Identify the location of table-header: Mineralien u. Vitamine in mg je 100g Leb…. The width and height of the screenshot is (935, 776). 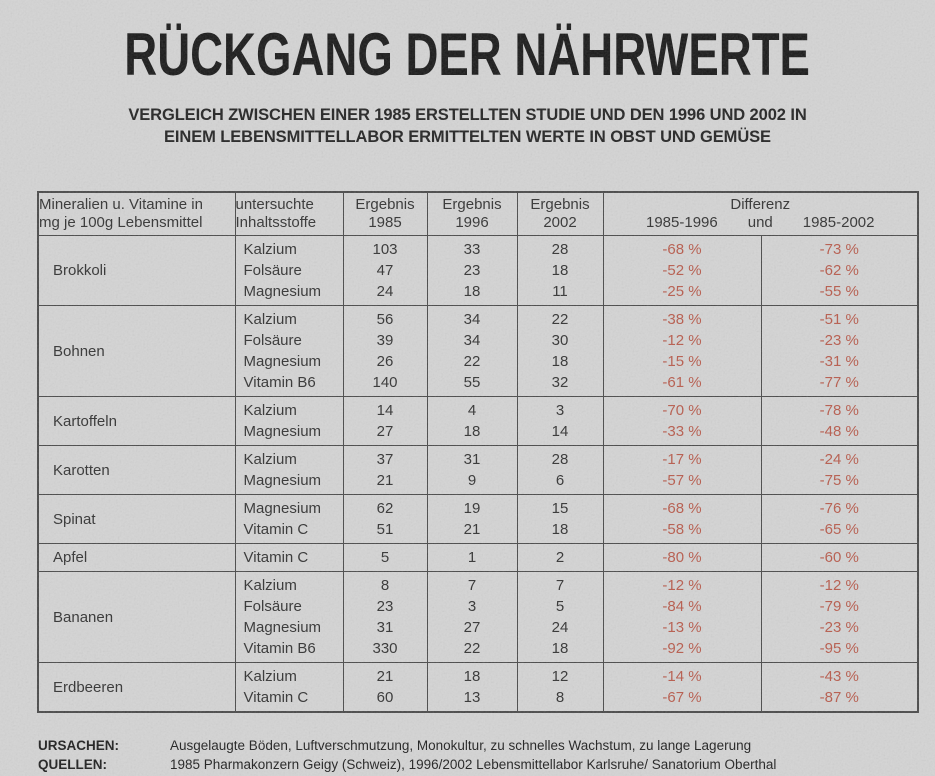
(478, 213).